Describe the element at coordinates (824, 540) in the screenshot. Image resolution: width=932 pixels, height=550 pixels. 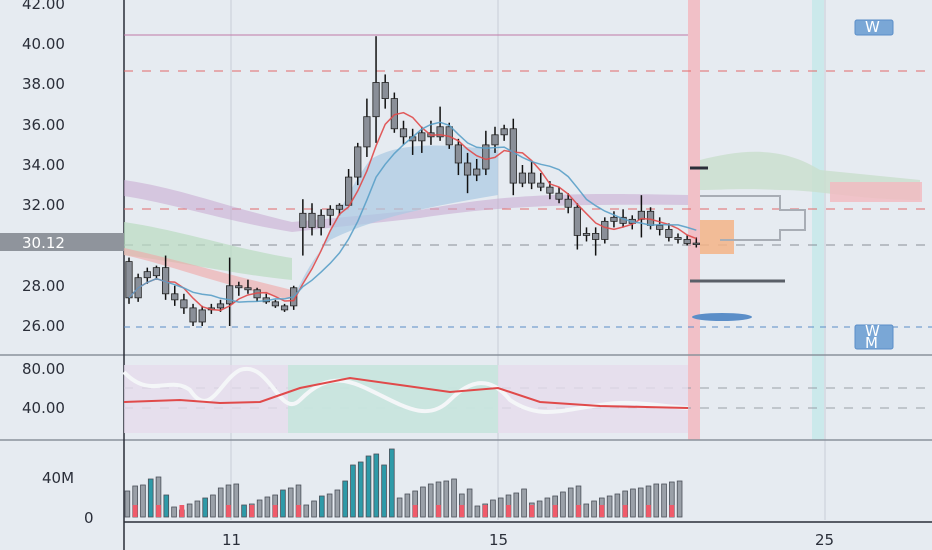
I see `date-tick-label: 25` at that location.